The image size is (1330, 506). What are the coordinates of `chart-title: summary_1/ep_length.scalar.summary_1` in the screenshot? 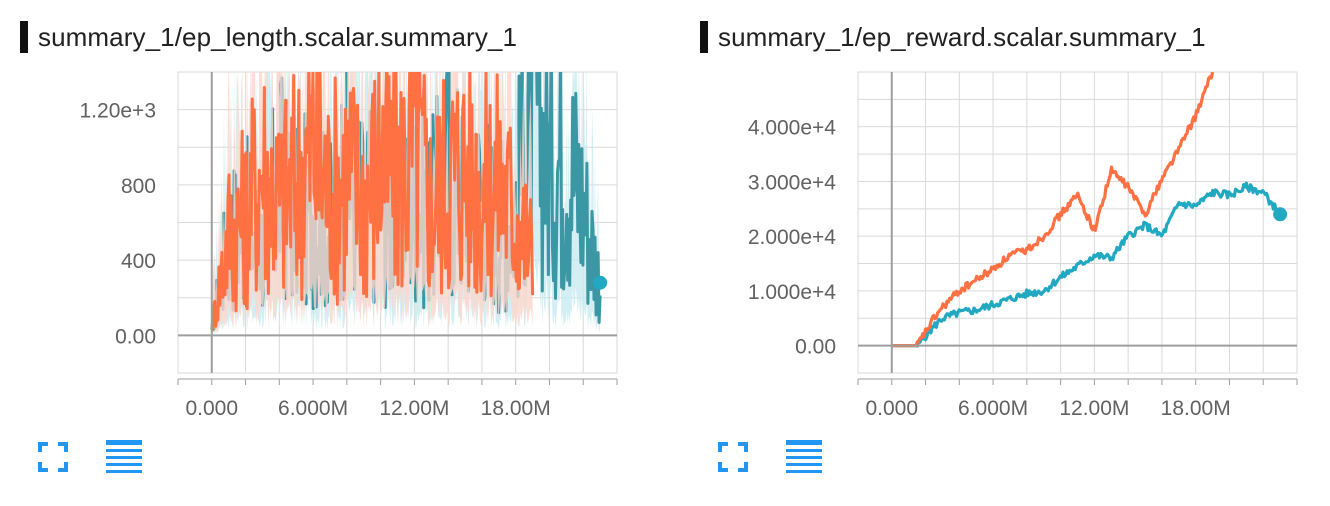 It's located at (278, 36).